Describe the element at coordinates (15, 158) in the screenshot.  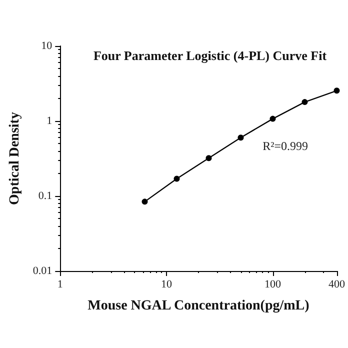
I see `y-axis-title: Optical Density` at that location.